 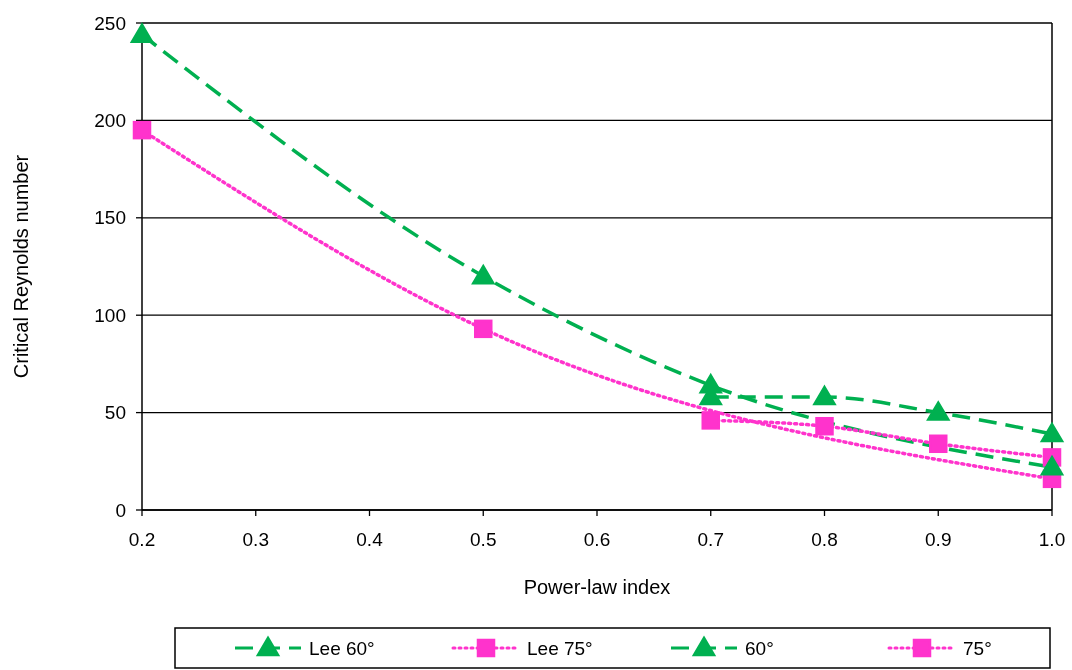 What do you see at coordinates (938, 539) in the screenshot?
I see `x-tick-label: 0.9` at bounding box center [938, 539].